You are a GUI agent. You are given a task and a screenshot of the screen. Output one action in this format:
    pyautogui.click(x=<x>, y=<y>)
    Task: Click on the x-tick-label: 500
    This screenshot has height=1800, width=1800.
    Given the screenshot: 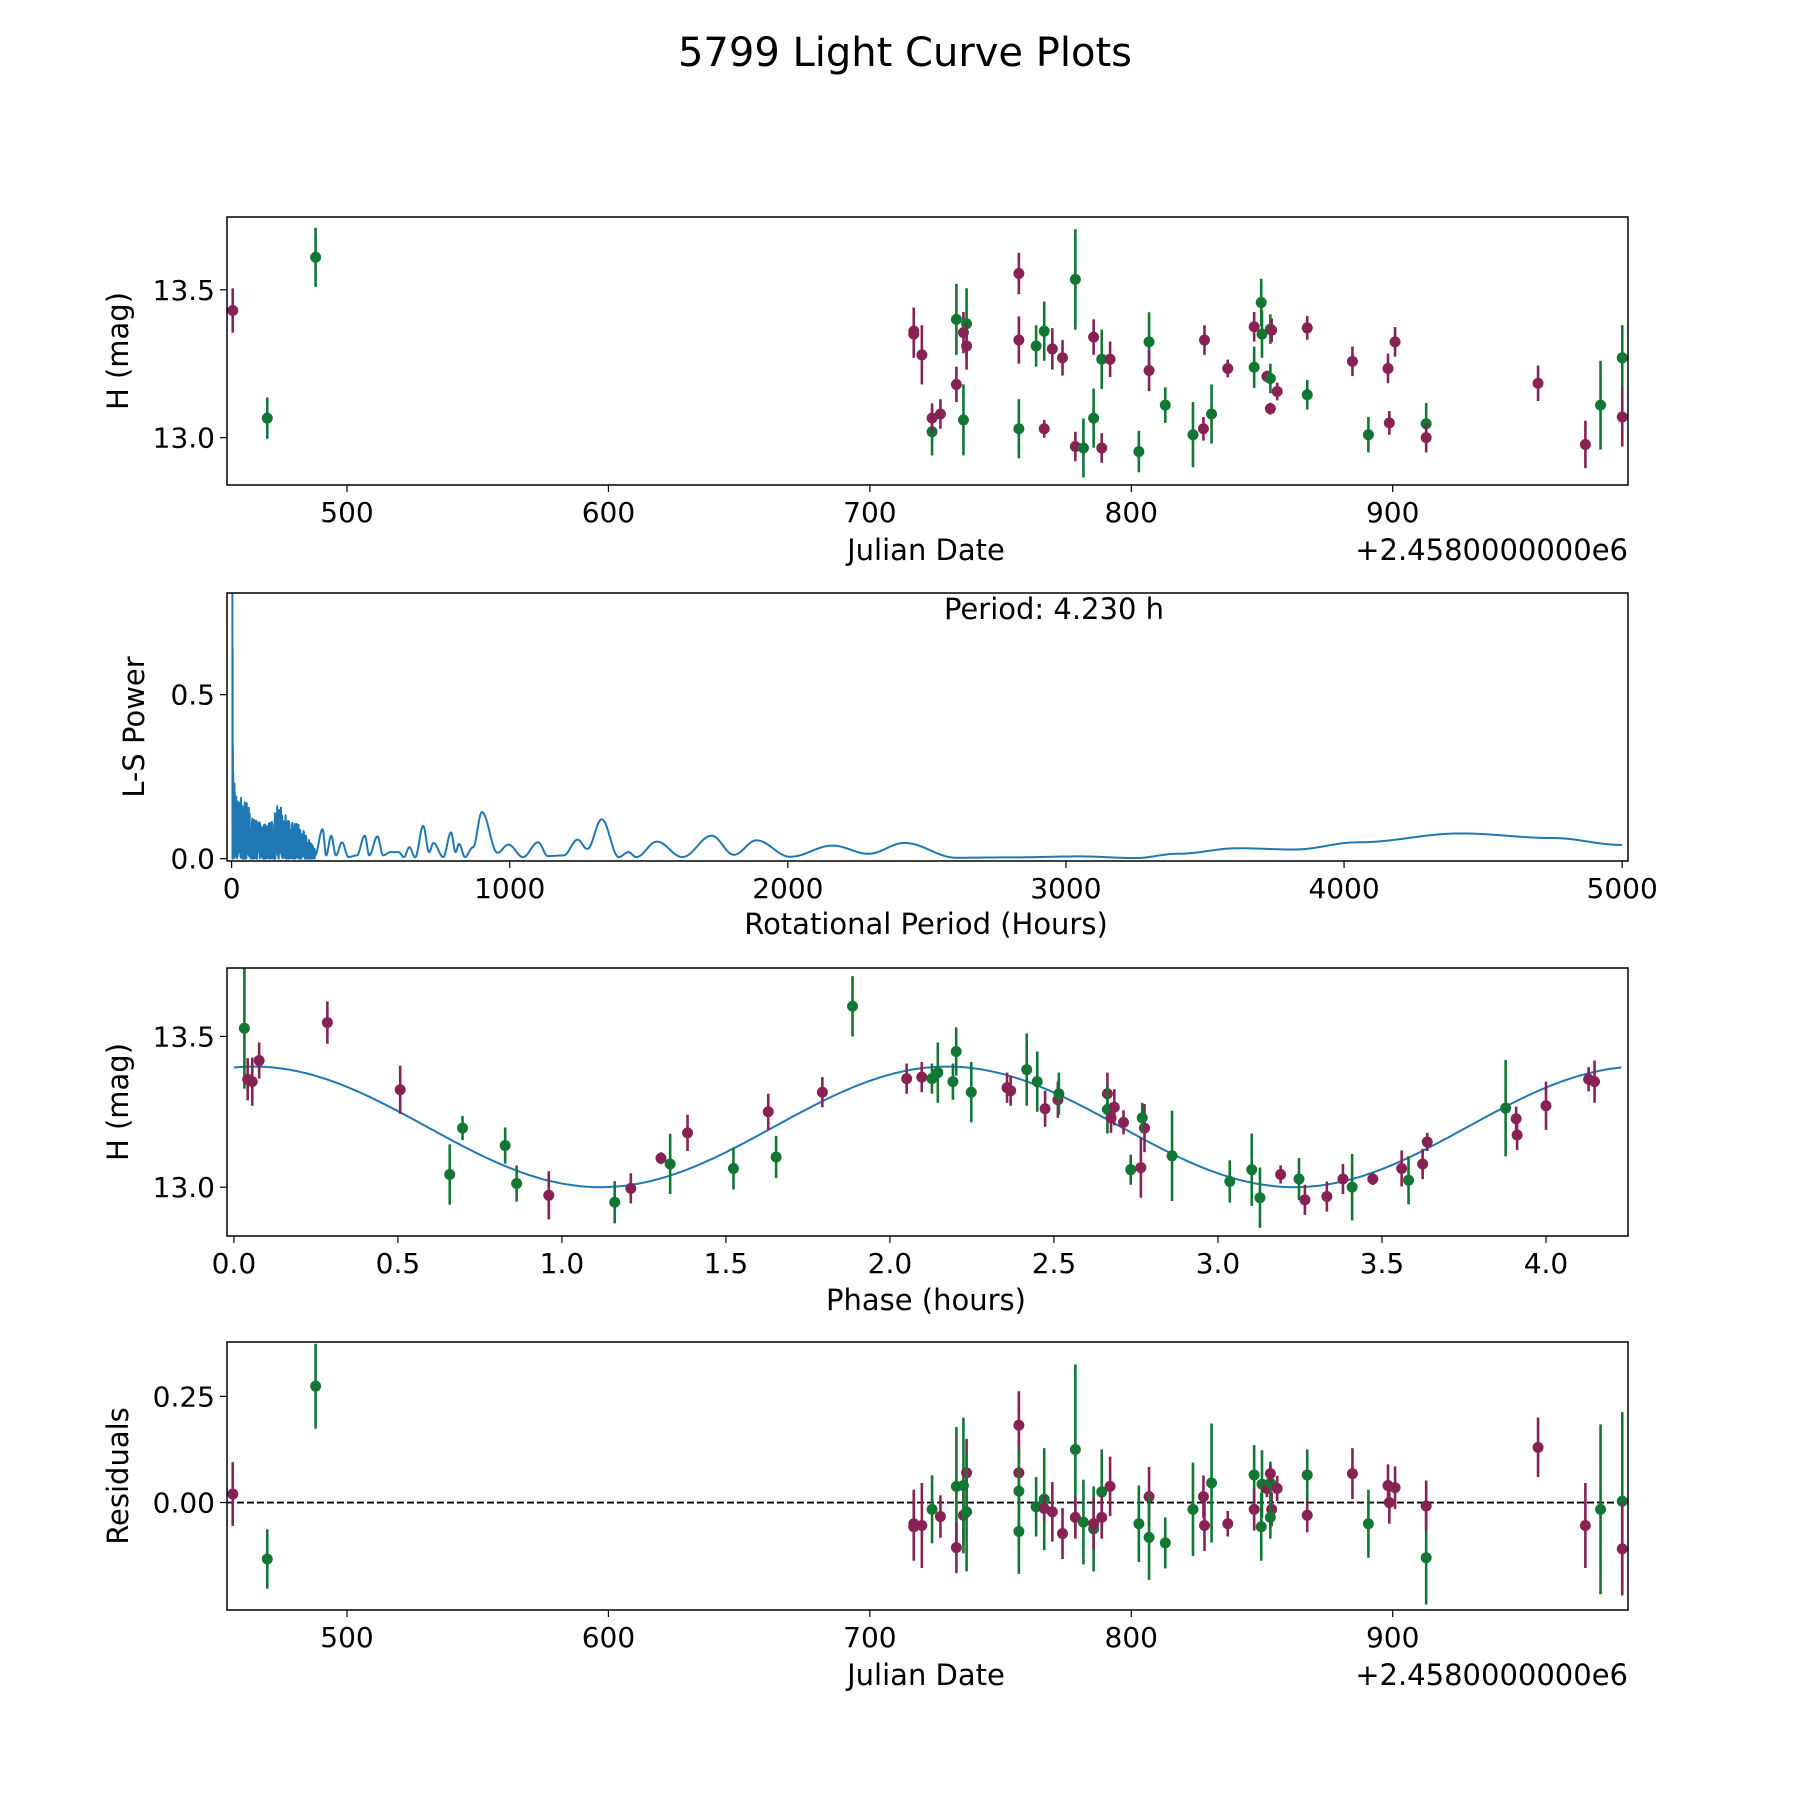 What is the action you would take?
    pyautogui.click(x=346, y=1637)
    